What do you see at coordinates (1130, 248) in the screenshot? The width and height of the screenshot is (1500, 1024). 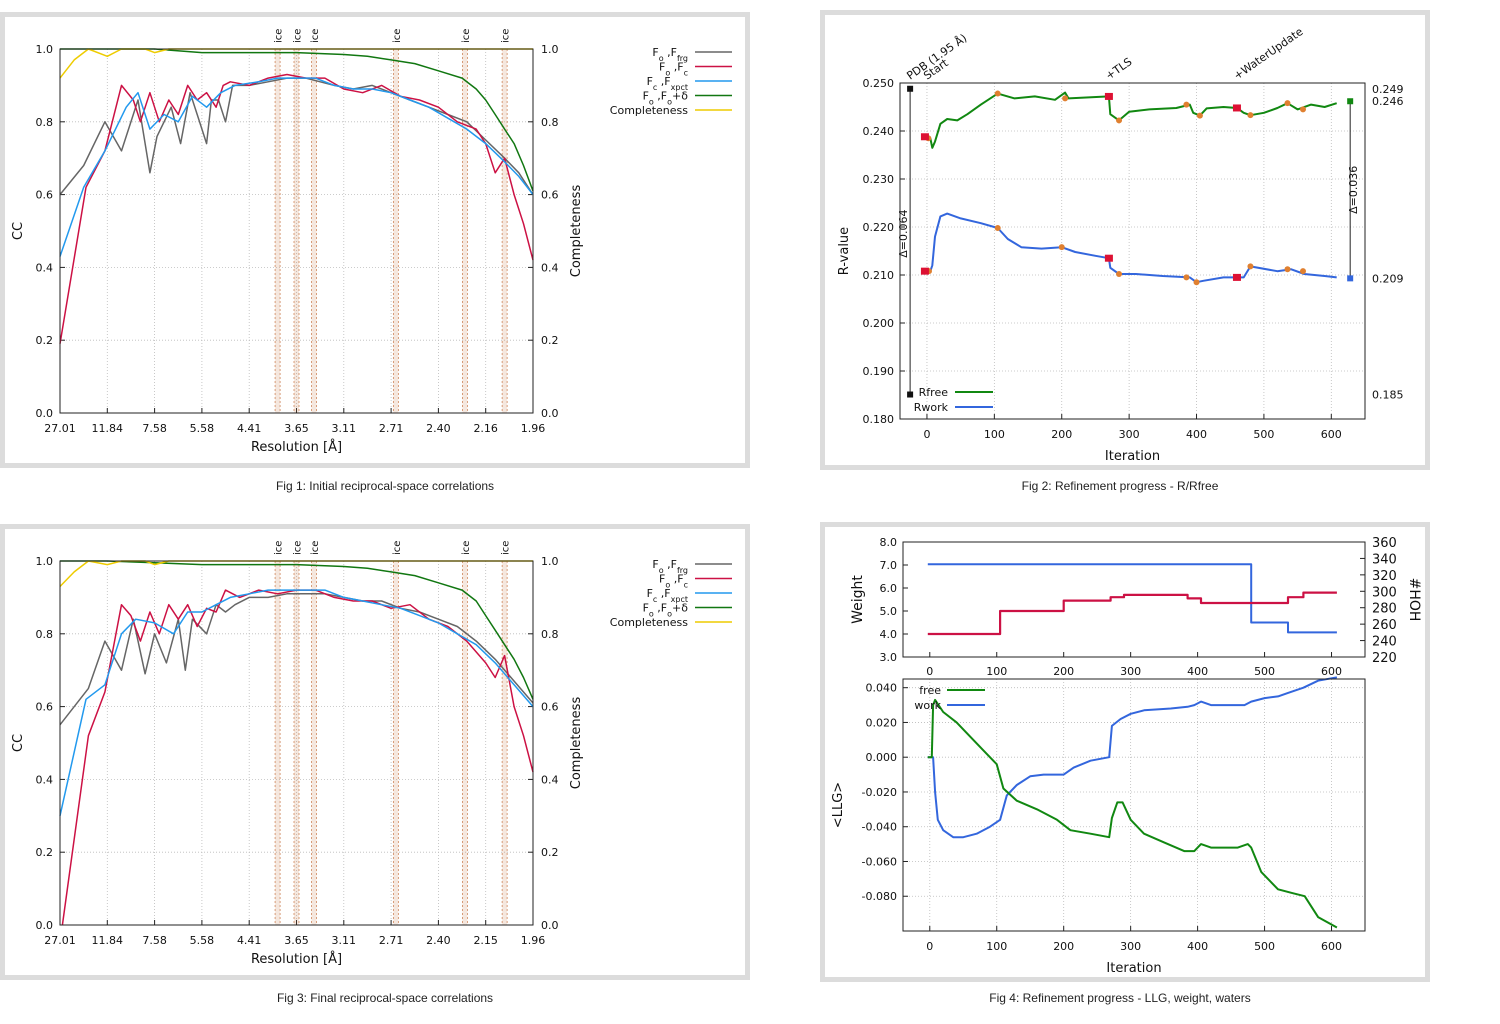 I see `fig2-line-rwork` at bounding box center [1130, 248].